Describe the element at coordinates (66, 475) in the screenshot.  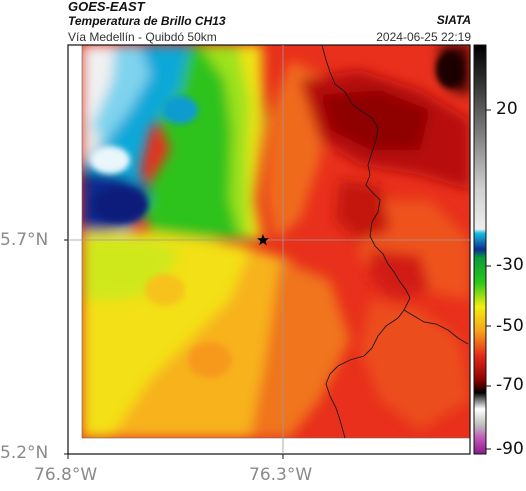
I see `lon-tick-label-76-8: 76.8°W` at that location.